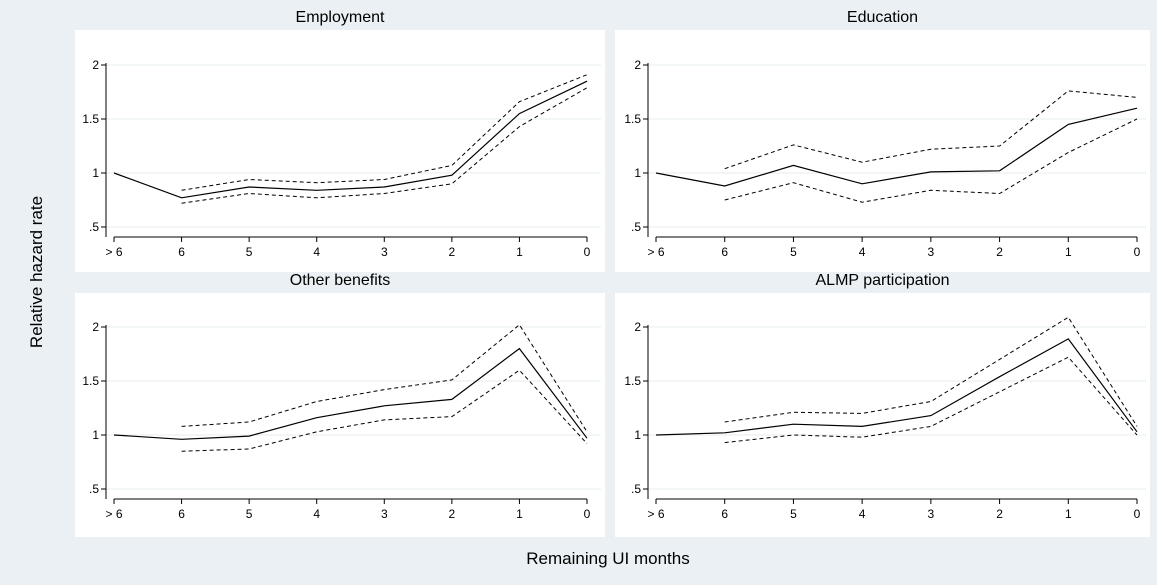 The image size is (1157, 585). Describe the element at coordinates (883, 280) in the screenshot. I see `panel-title: ALMP participation` at that location.